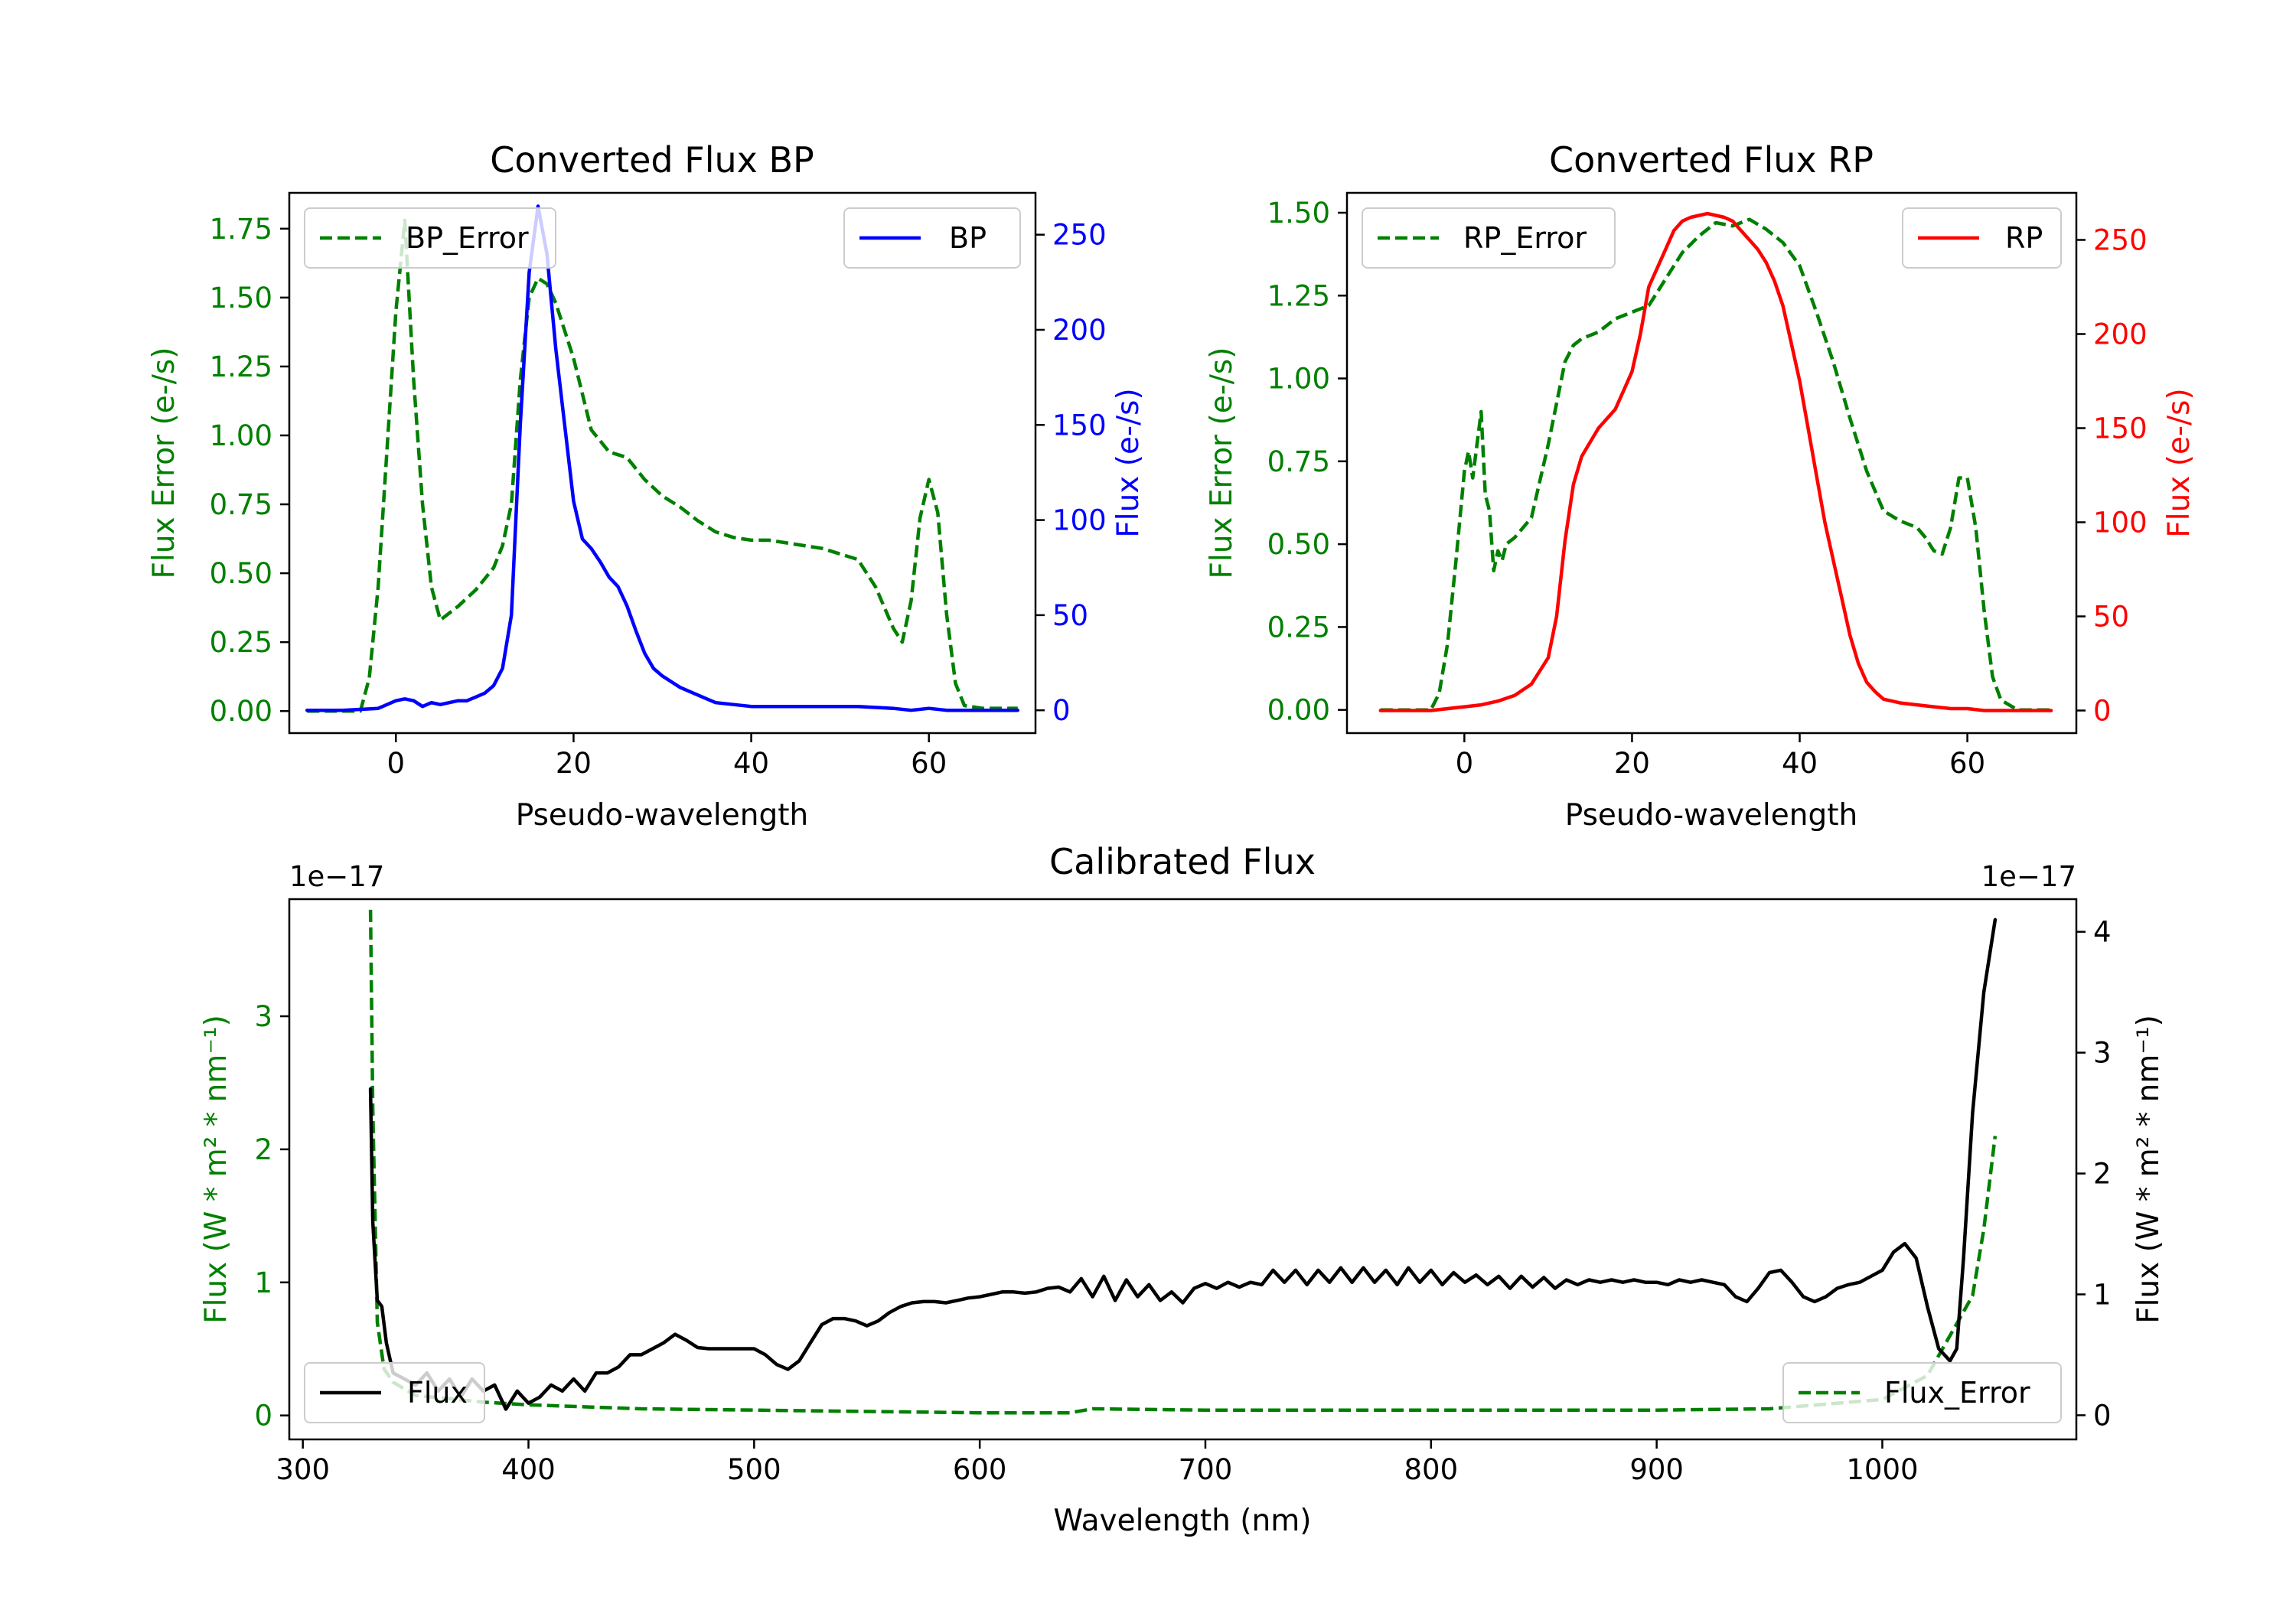  I want to click on rp-right-ytick-label: 250, so click(2120, 239).